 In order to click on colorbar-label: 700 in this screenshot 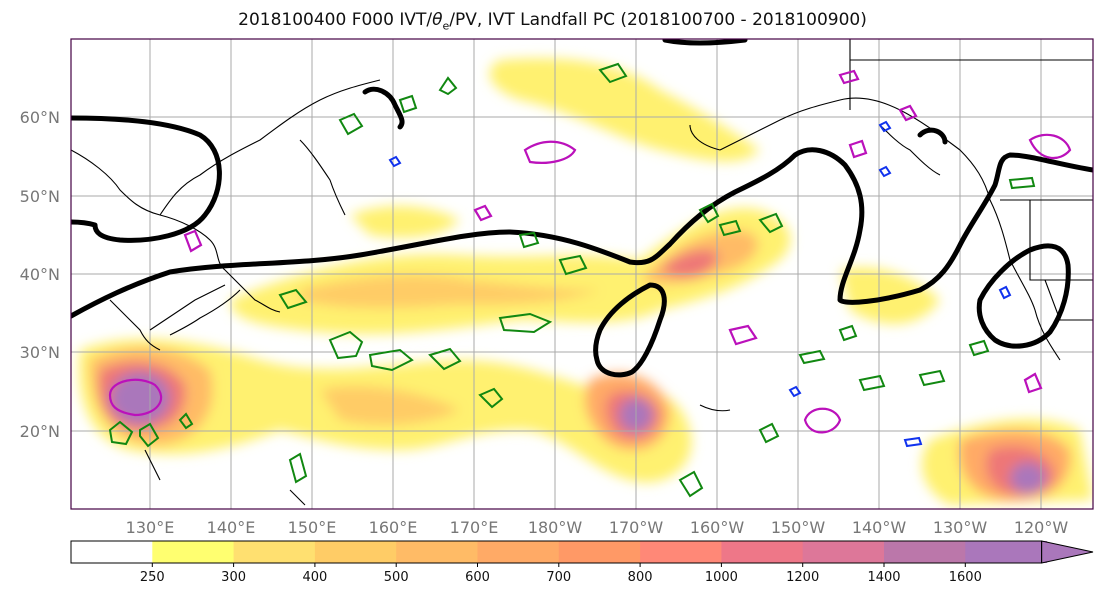, I will do `click(558, 577)`.